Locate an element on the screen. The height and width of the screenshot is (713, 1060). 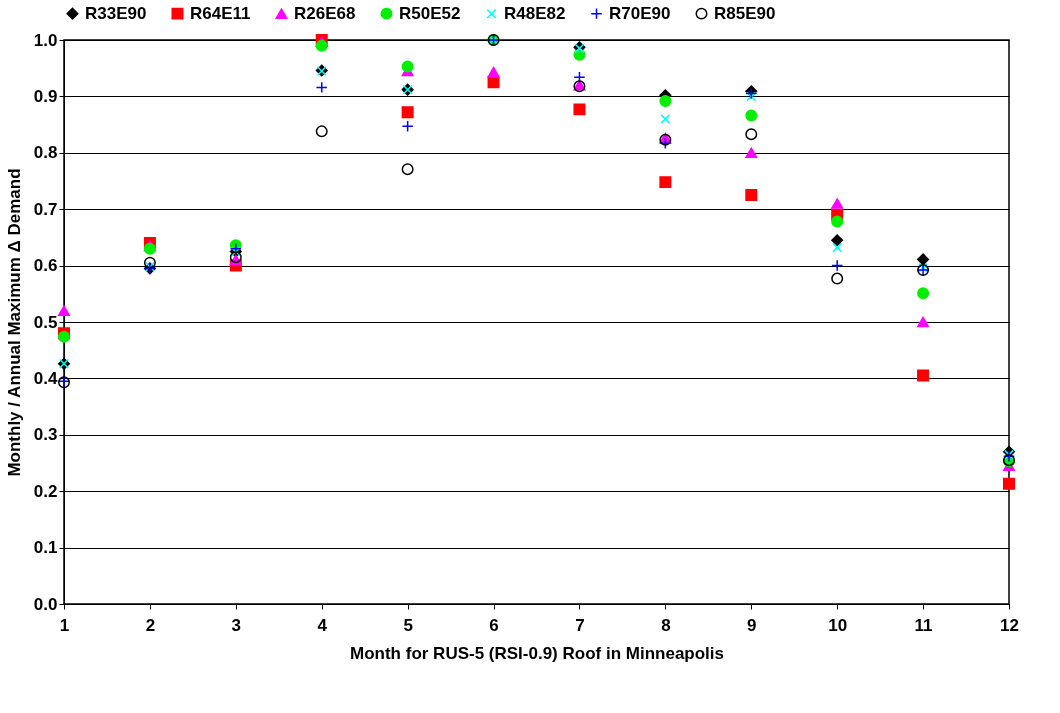
x-tick-label: 11 is located at coordinates (923, 625).